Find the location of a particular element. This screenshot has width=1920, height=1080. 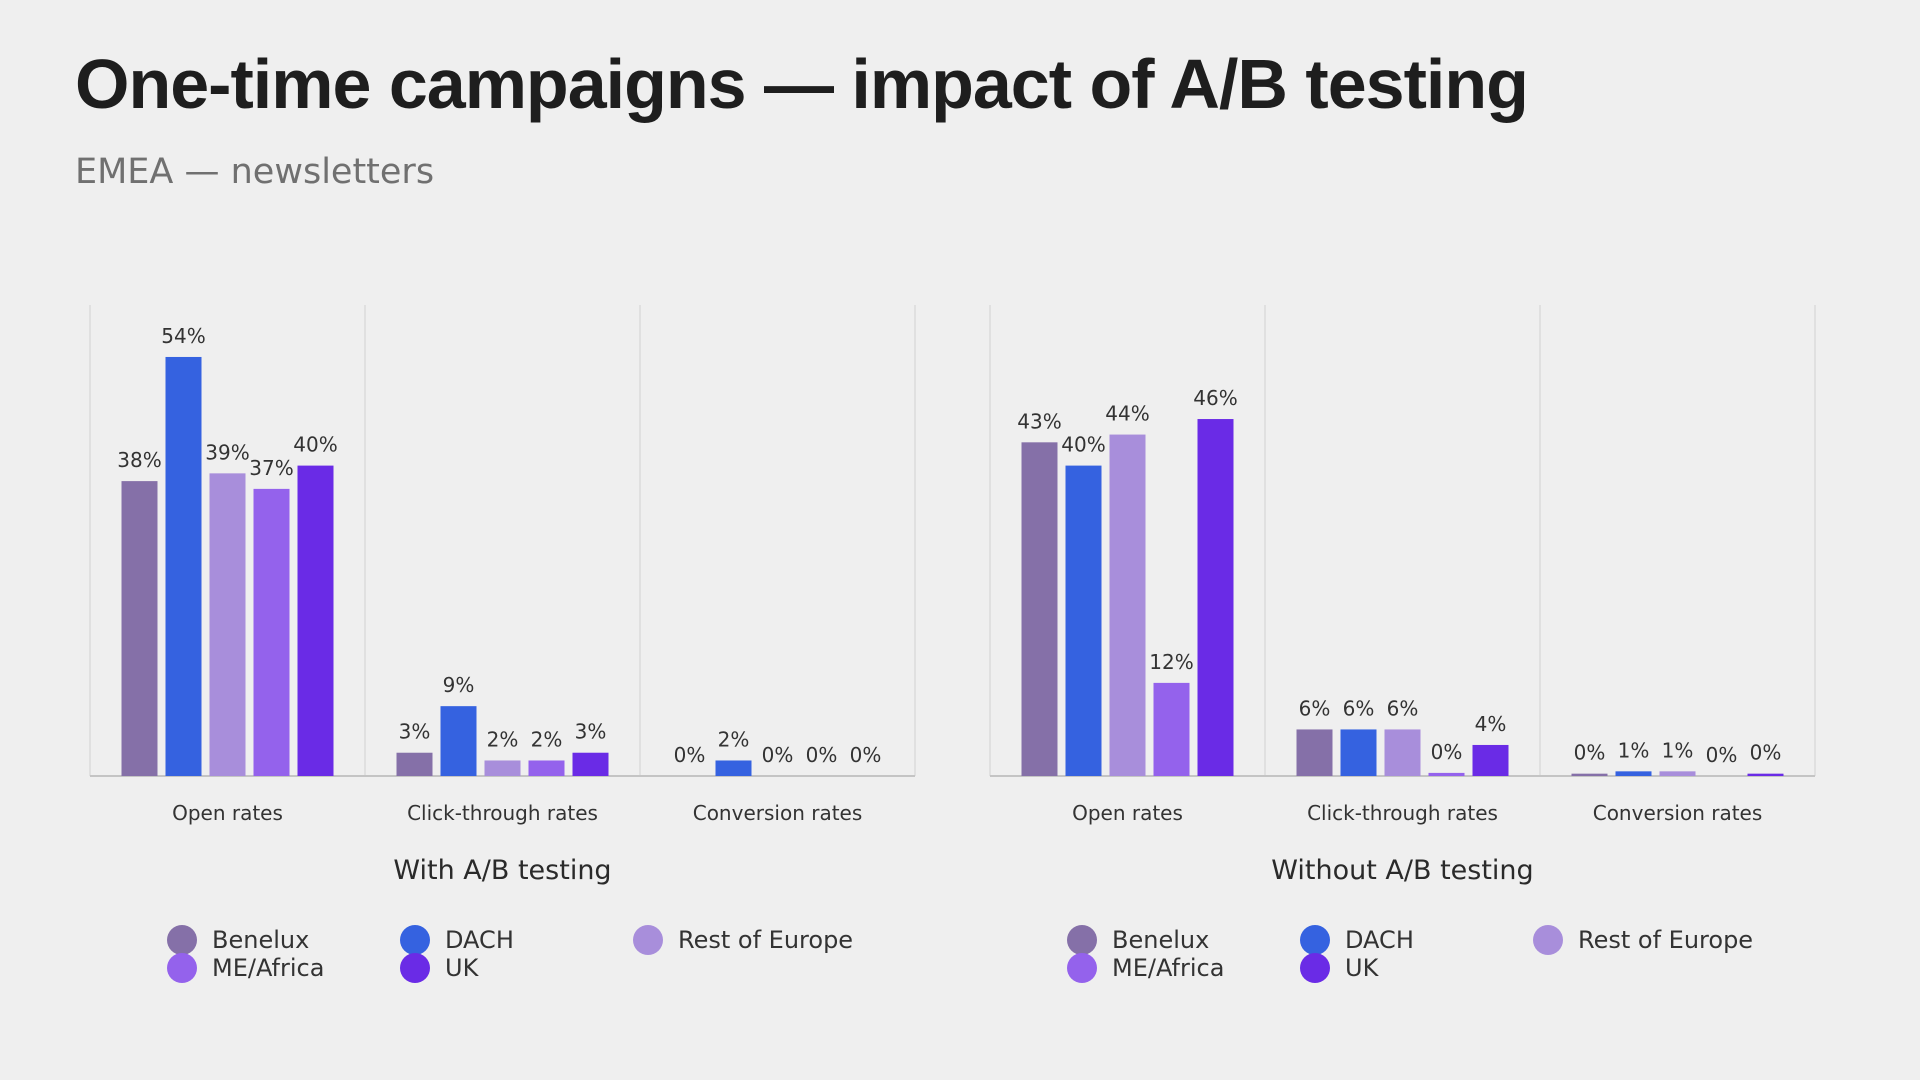

data-label-dach-conversion-rates: 1% is located at coordinates (1634, 750).